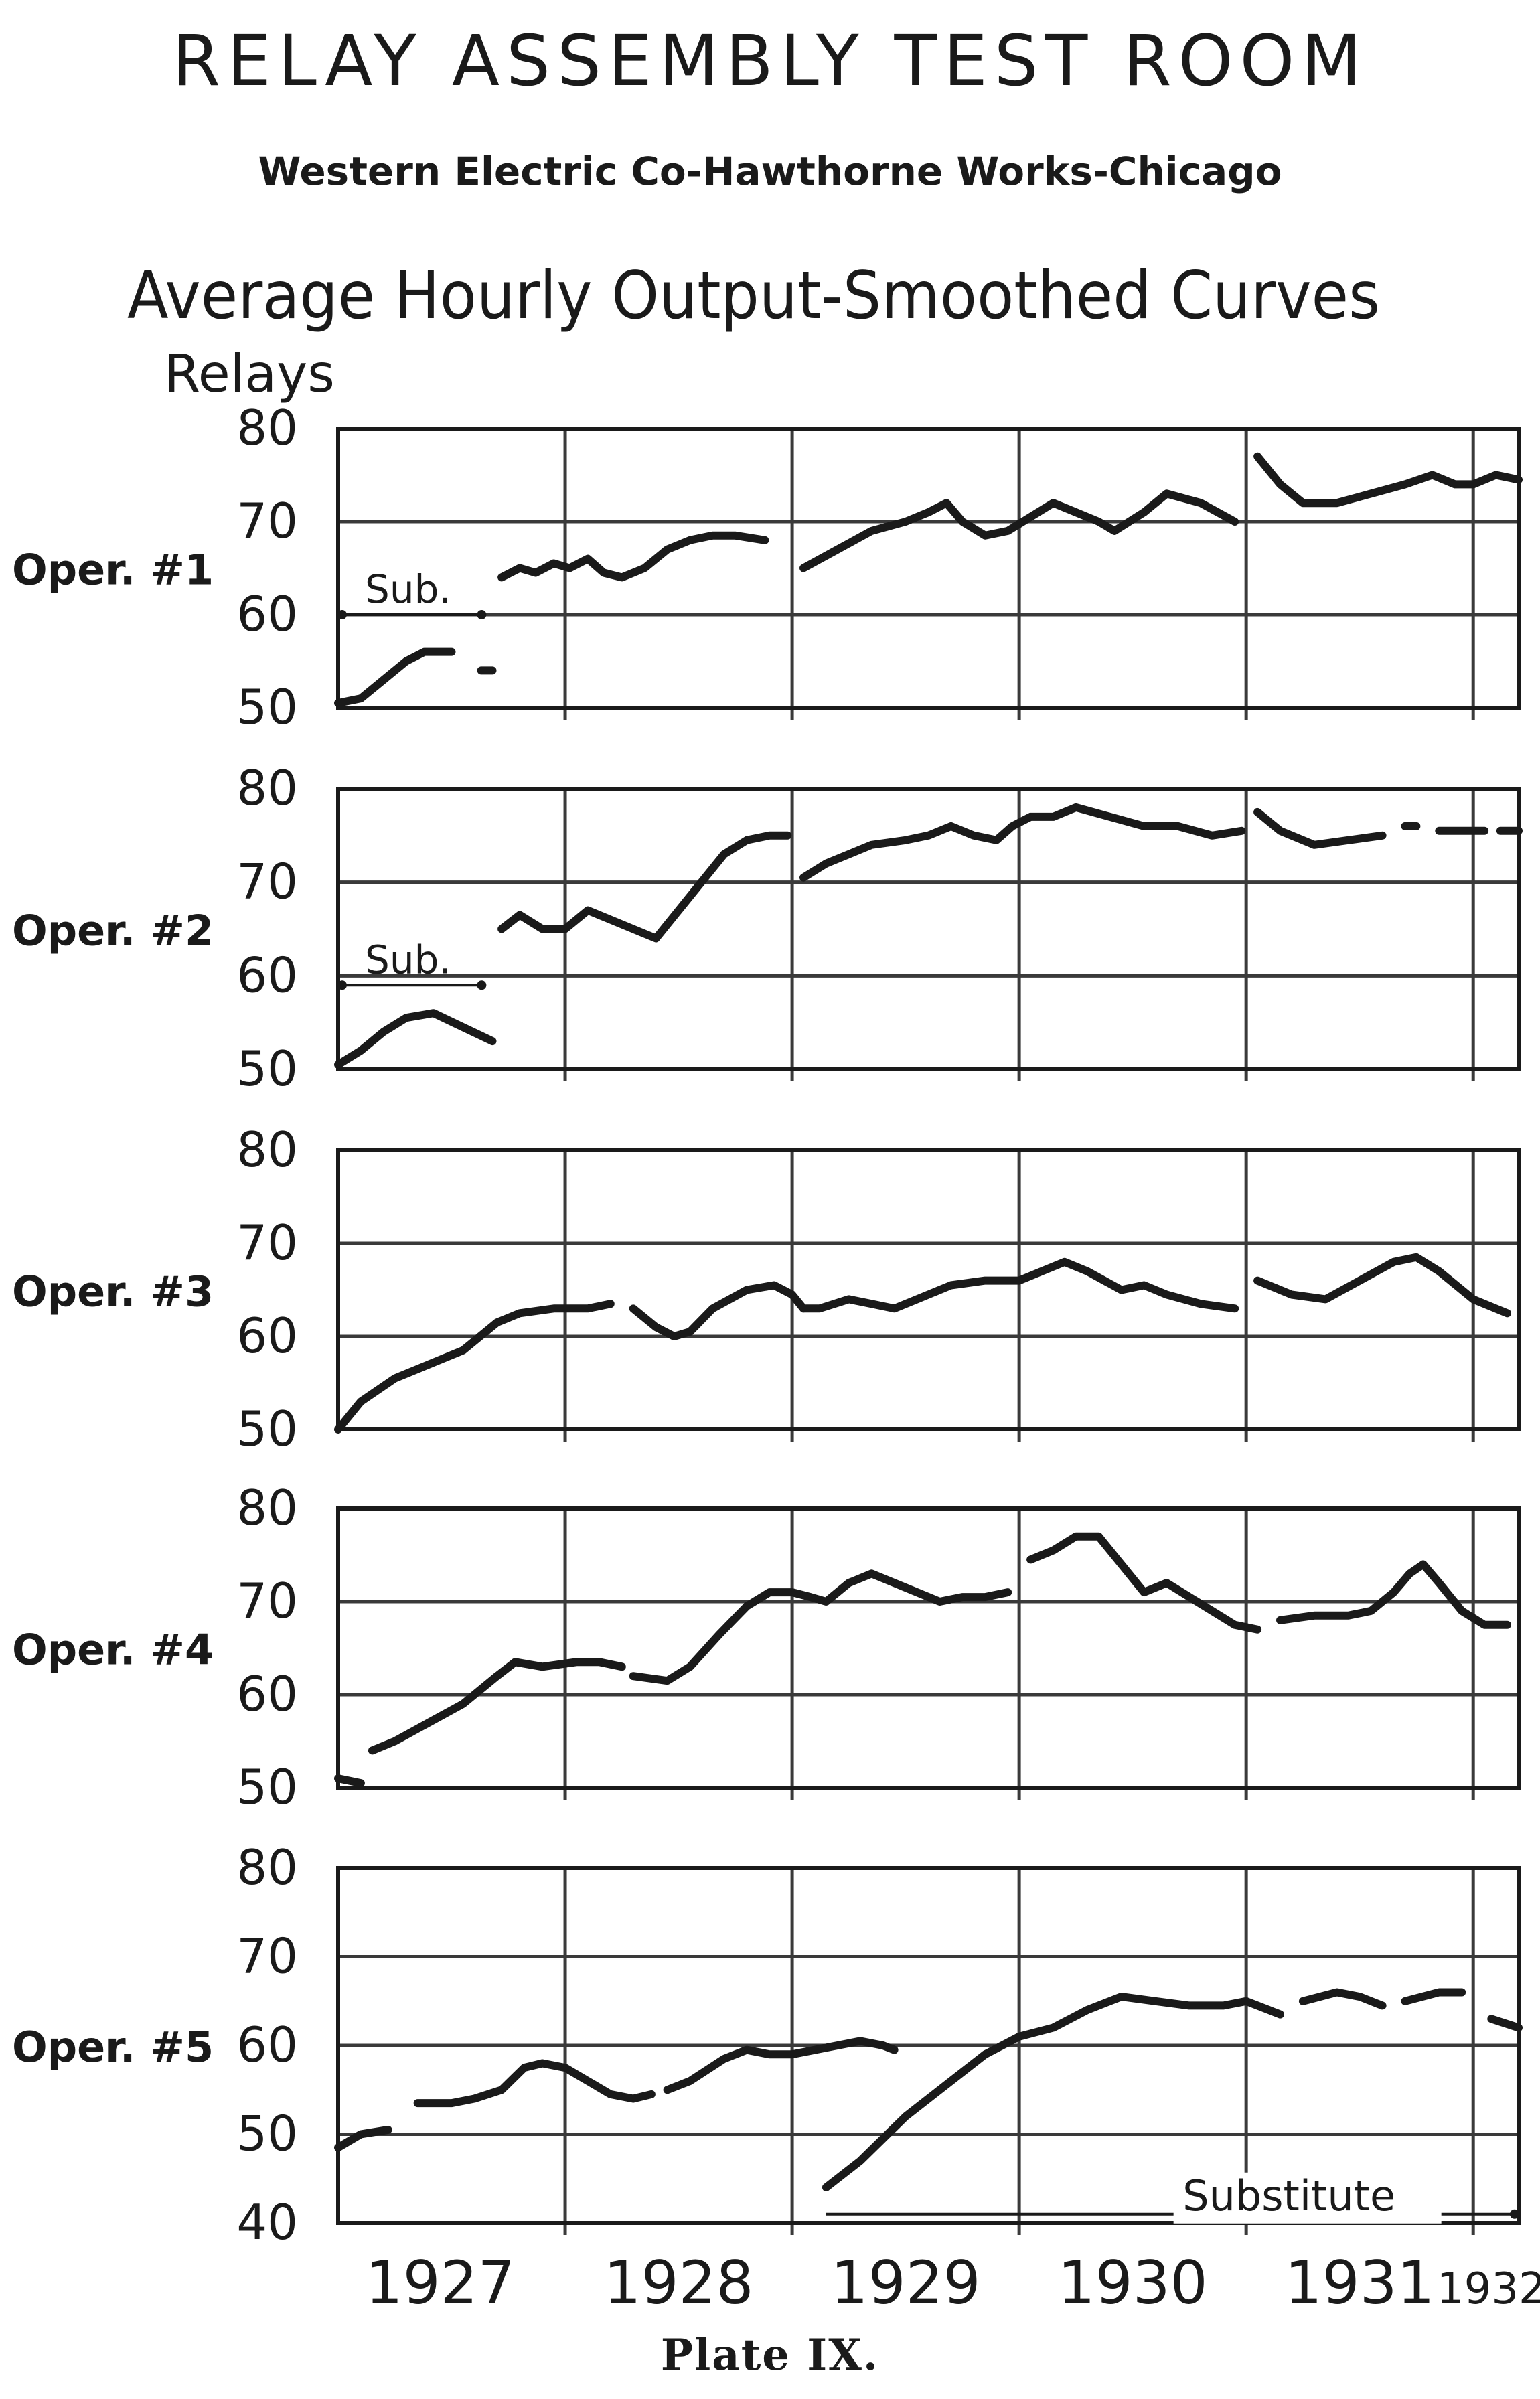 The width and height of the screenshot is (1540, 2399). I want to click on chart-title: Average Hourly Output-Smoothed Curves, so click(754, 296).